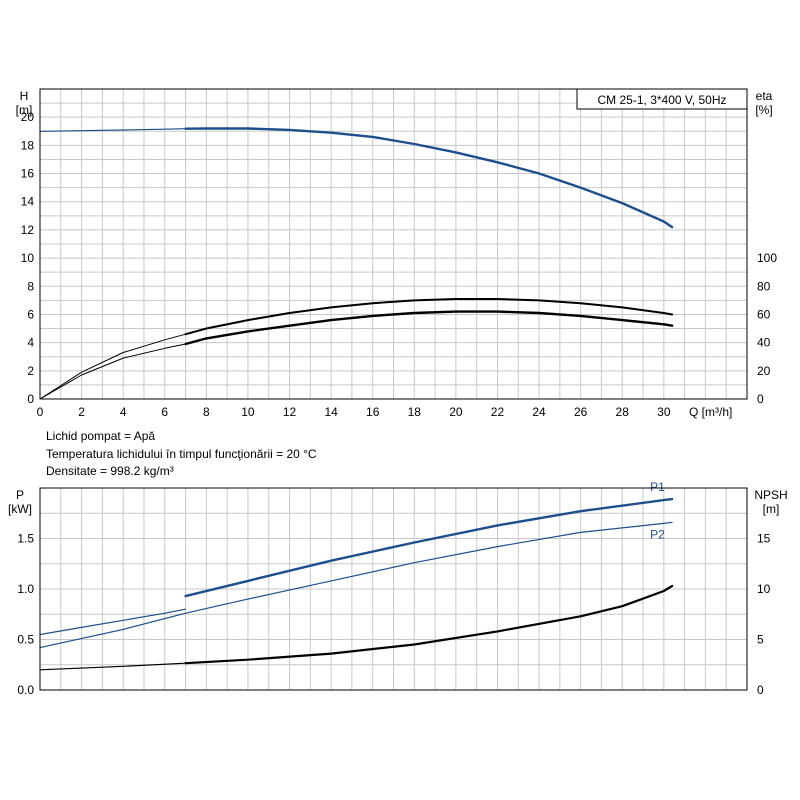  Describe the element at coordinates (764, 314) in the screenshot. I see `top-y2-tick-label: 60` at that location.